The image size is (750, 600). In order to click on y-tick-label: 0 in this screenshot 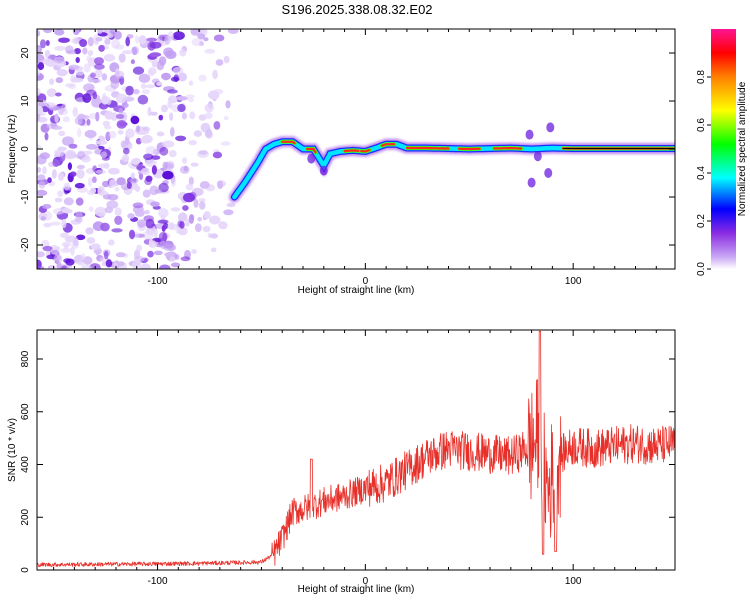, I will do `click(25, 149)`.